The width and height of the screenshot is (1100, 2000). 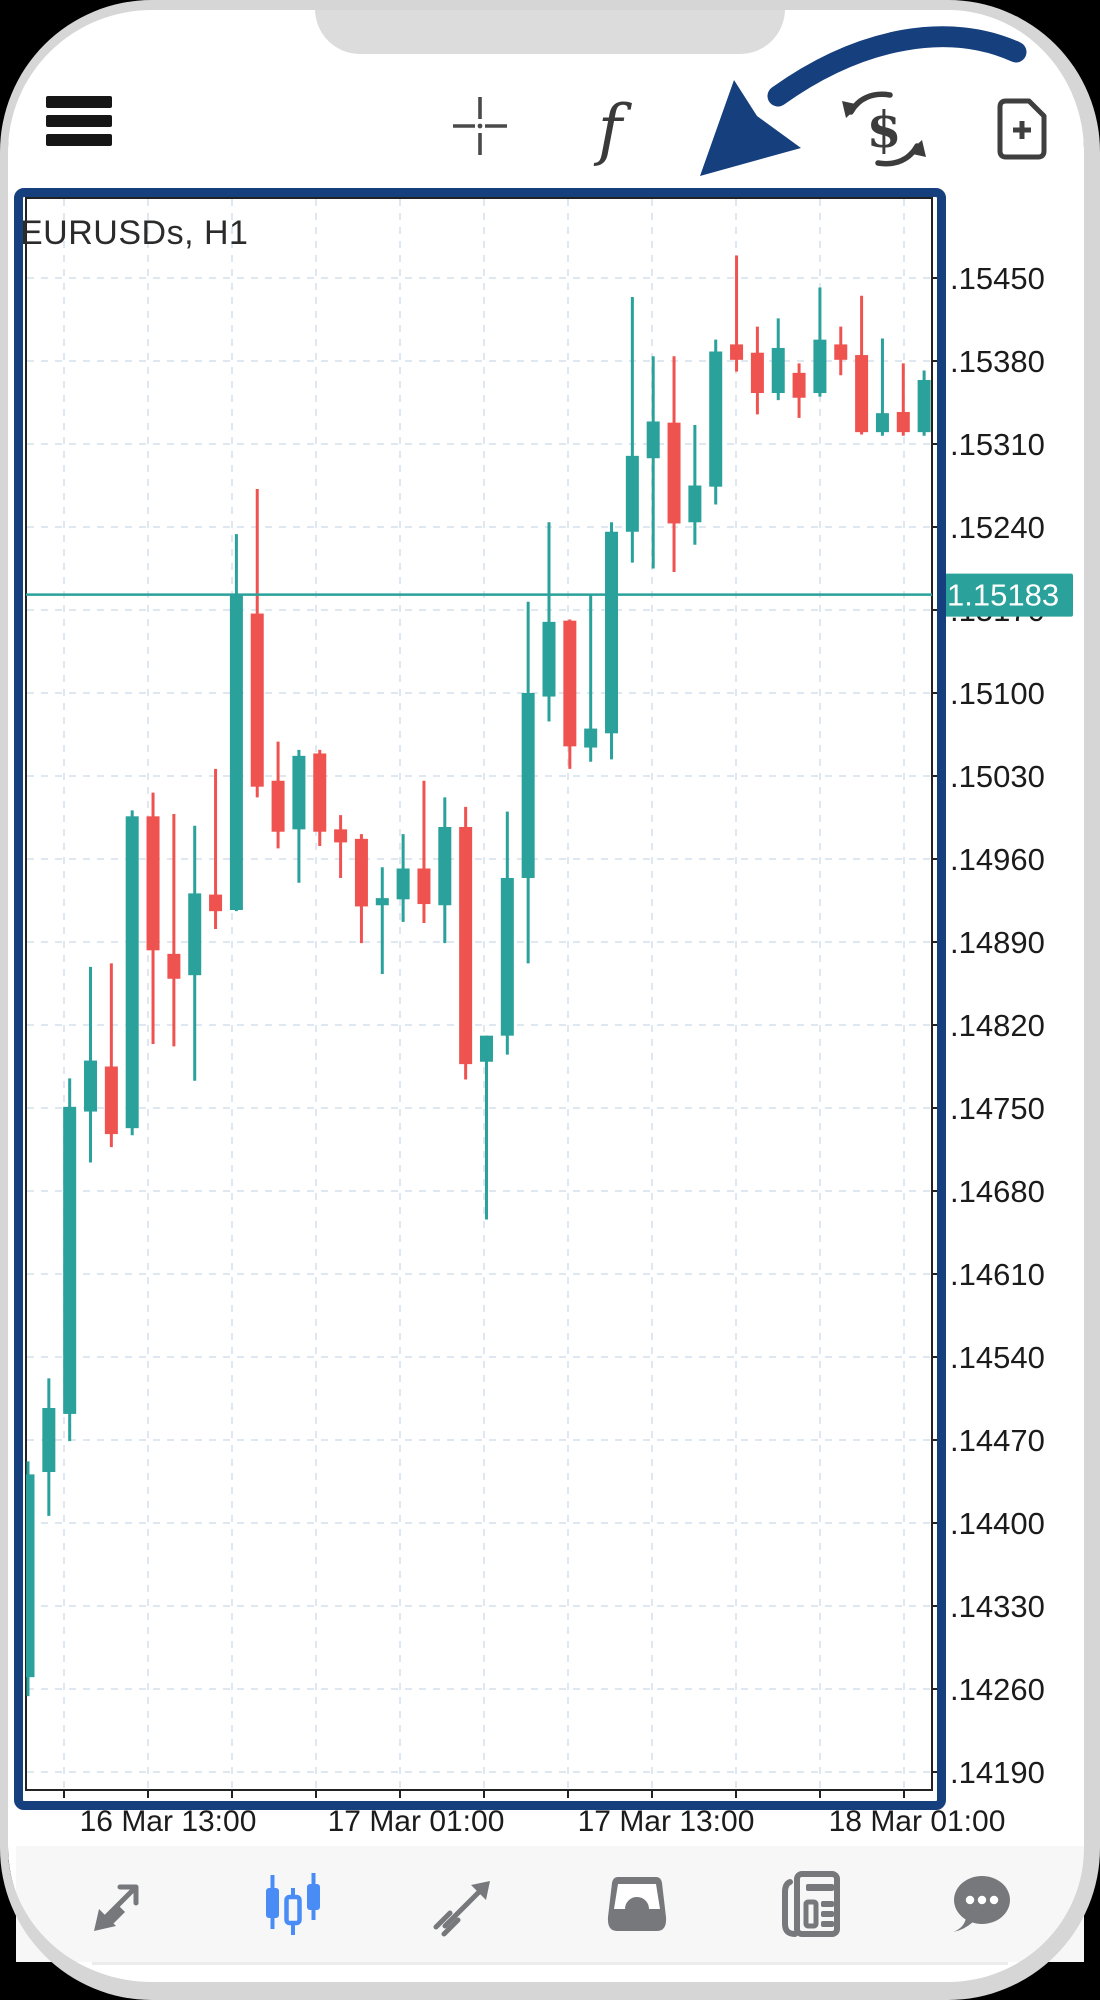 I want to click on y-axis-label: .14400, so click(x=997, y=1523).